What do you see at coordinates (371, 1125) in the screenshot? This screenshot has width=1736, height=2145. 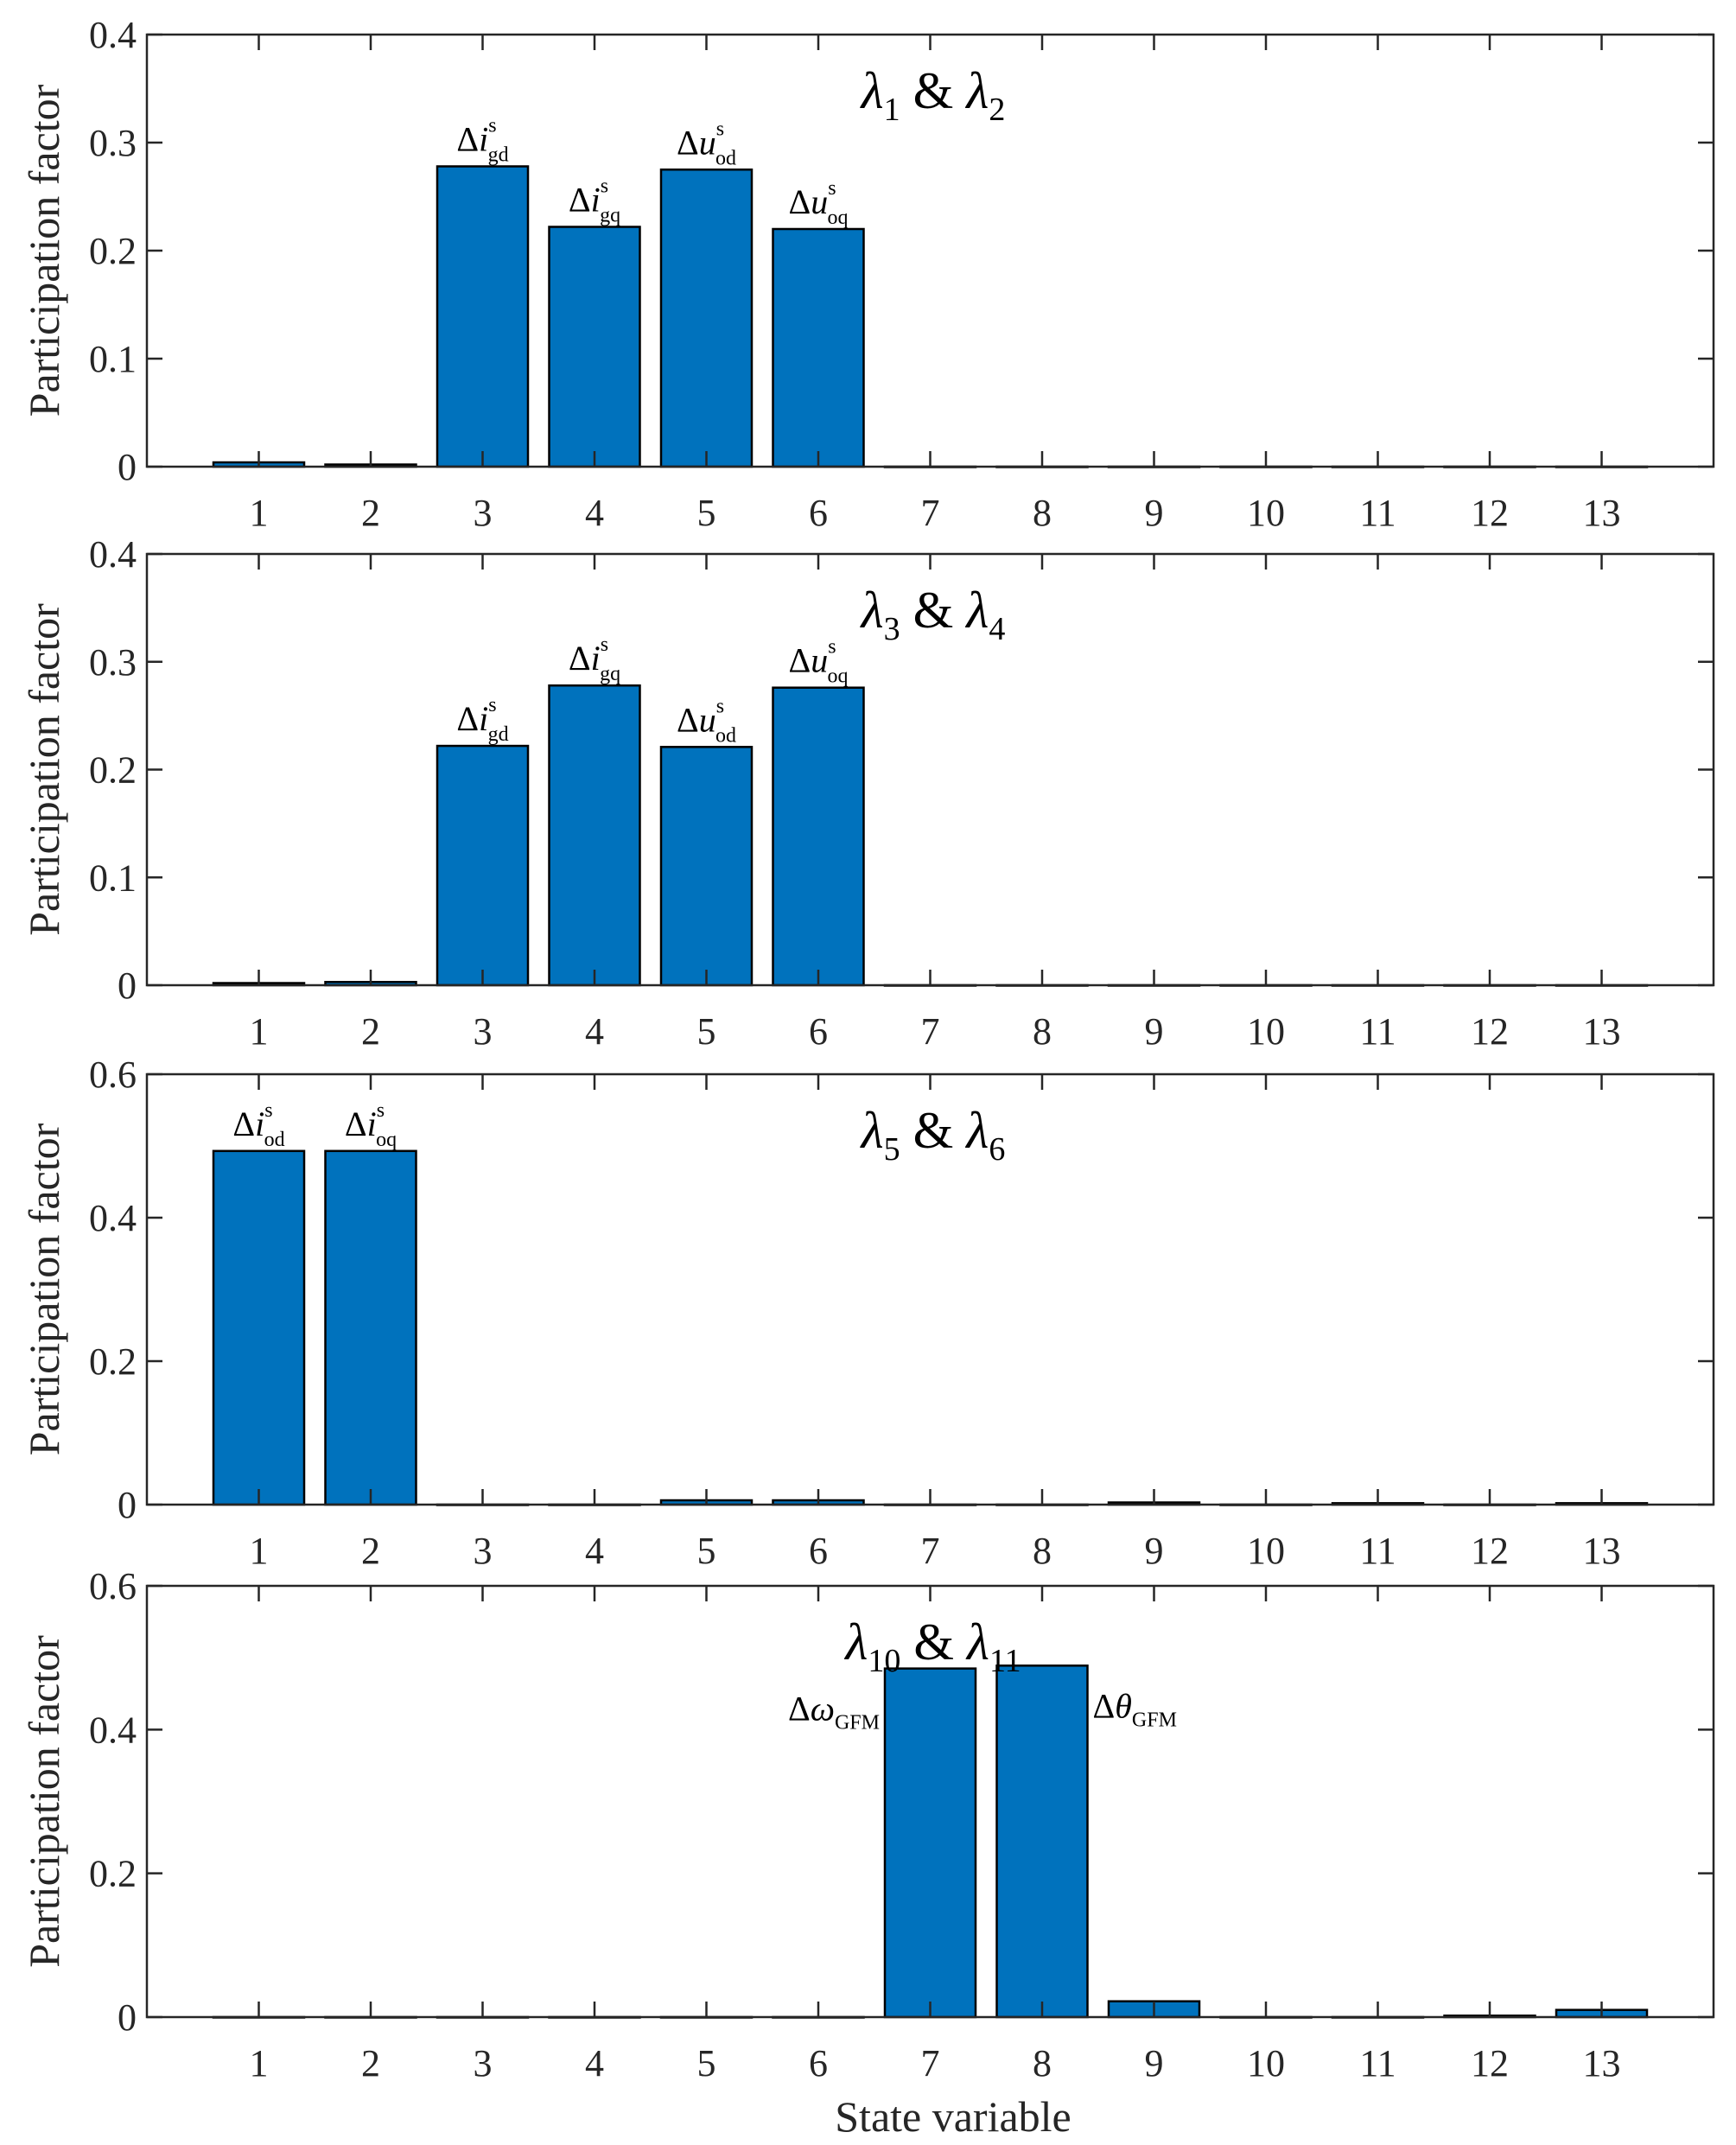 I see `bar-annotation: Δis oq` at bounding box center [371, 1125].